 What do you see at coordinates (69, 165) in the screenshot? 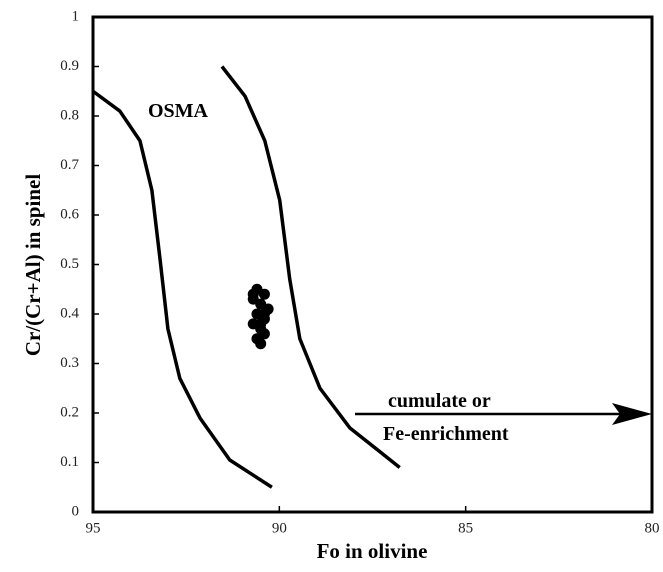
I see `y-tick-label: 0.7` at bounding box center [69, 165].